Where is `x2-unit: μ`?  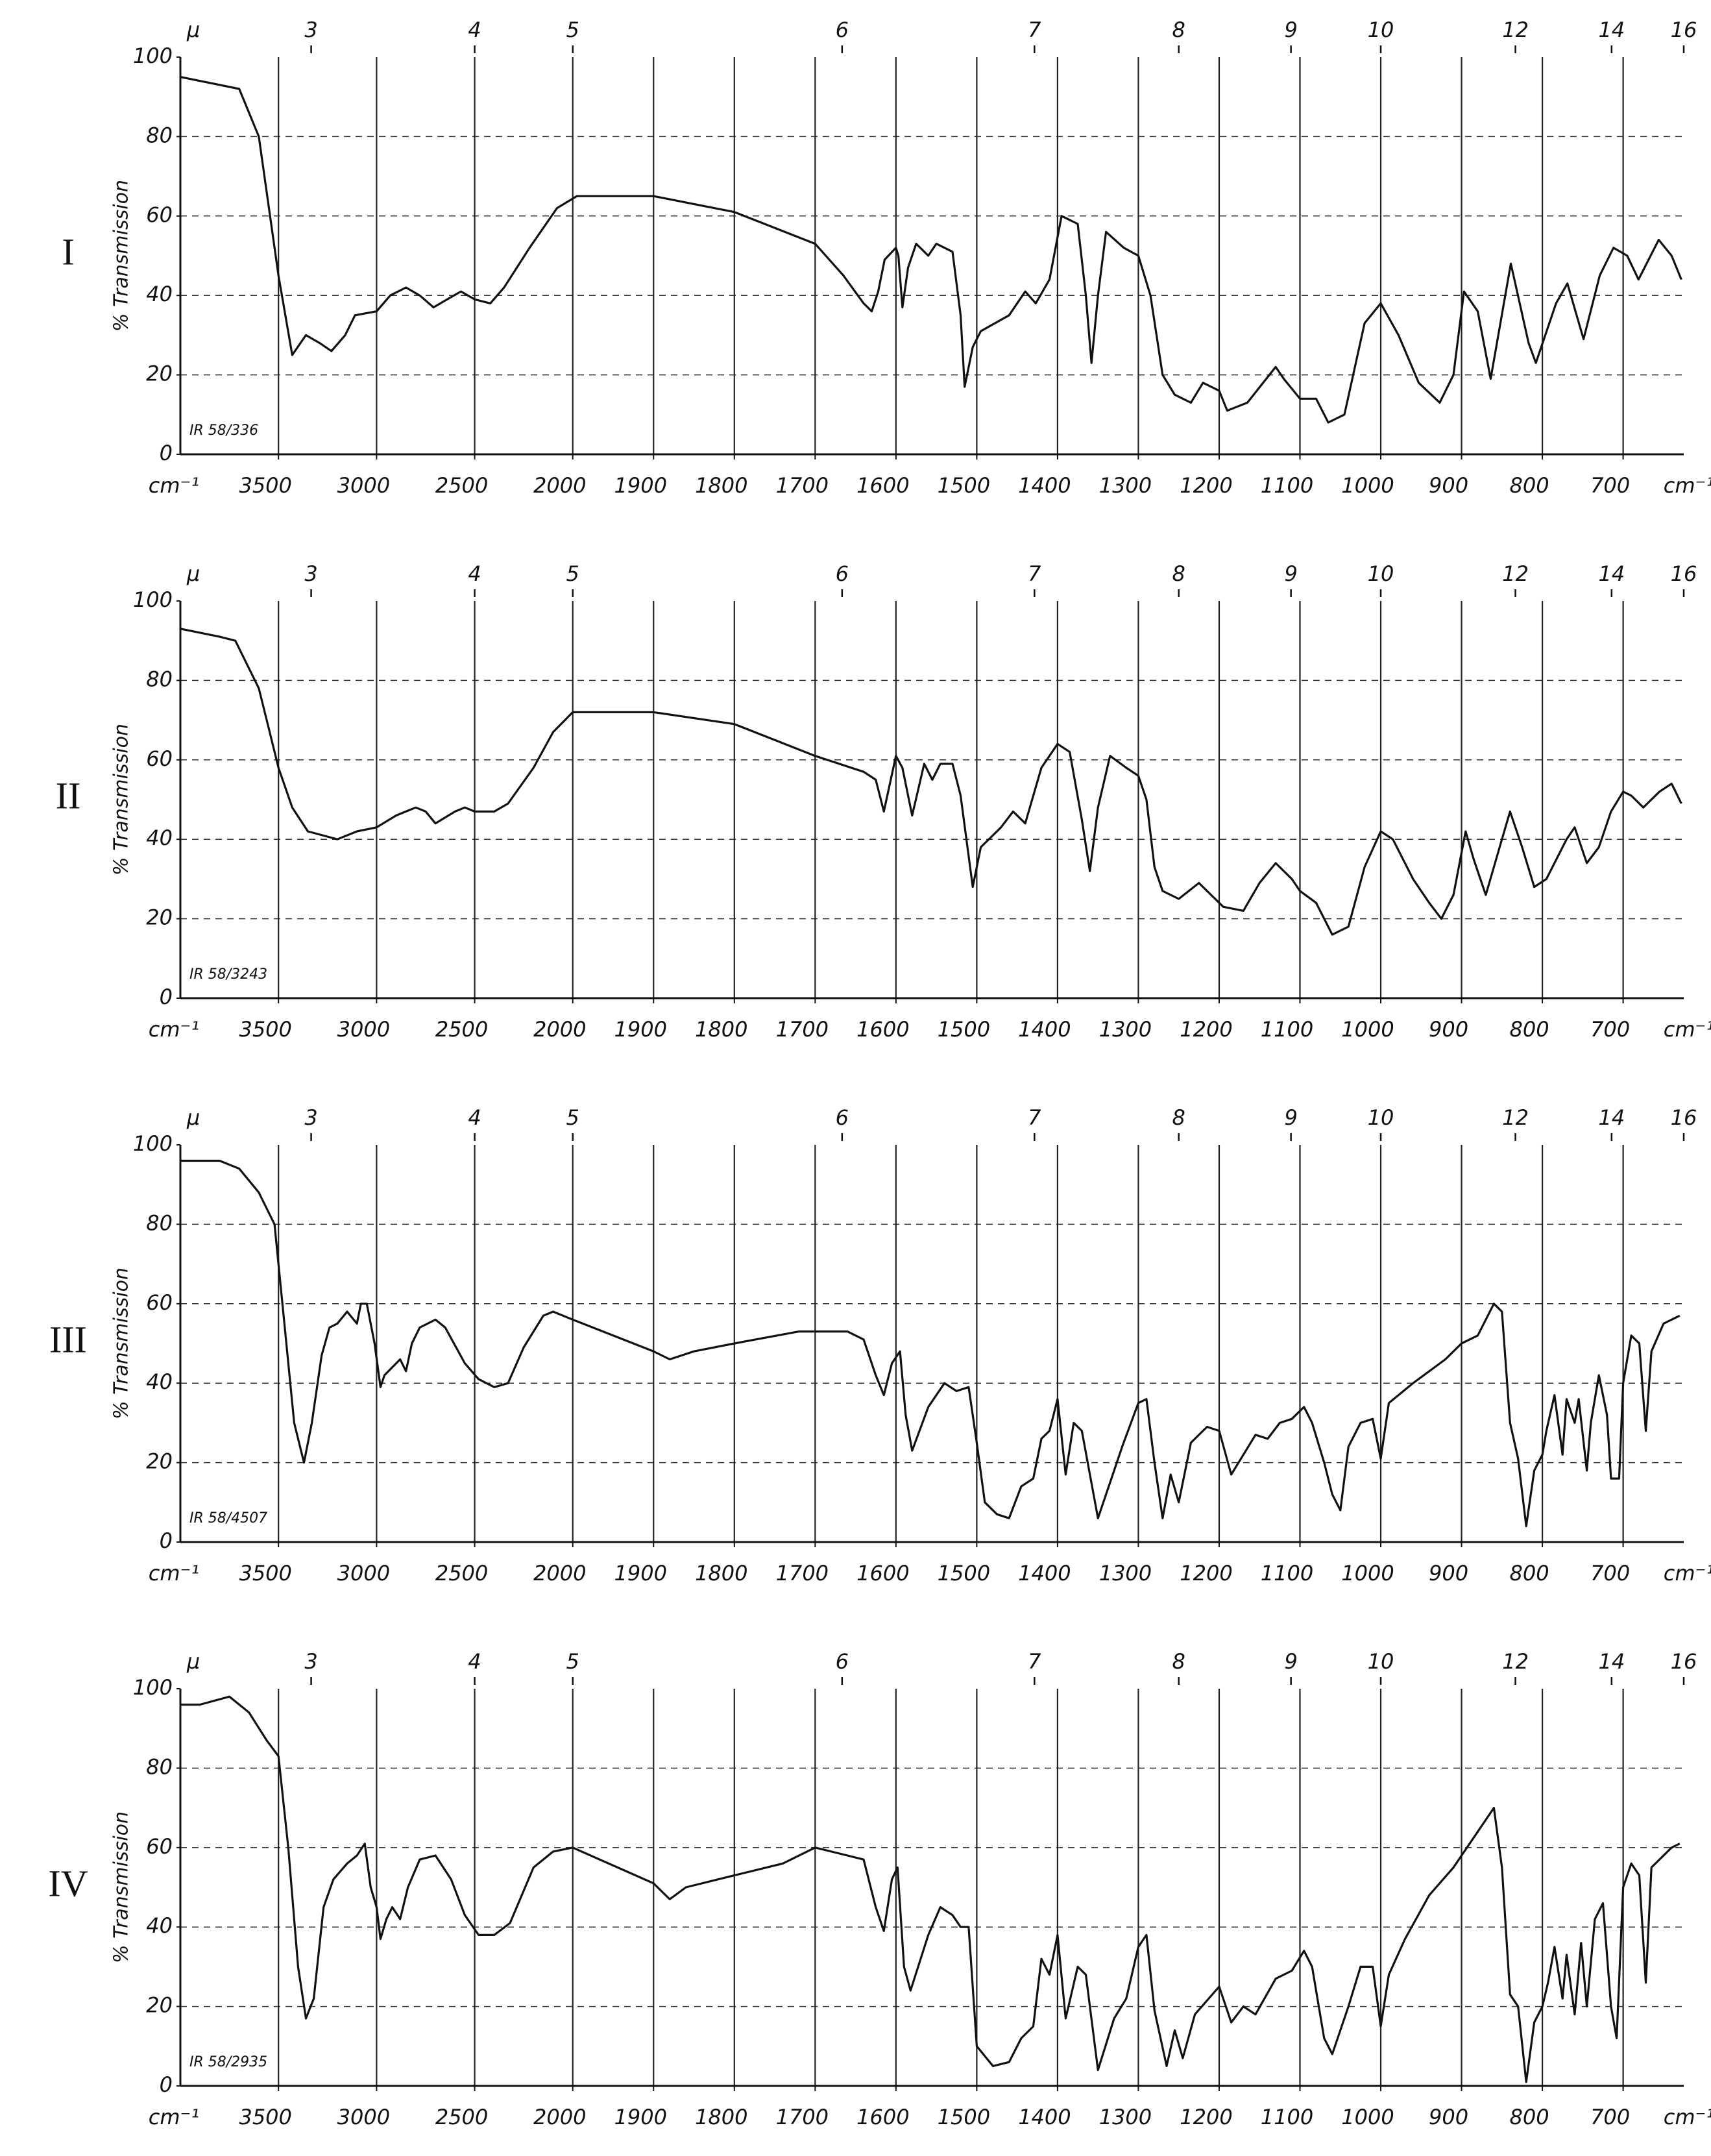
x2-unit: μ is located at coordinates (193, 30).